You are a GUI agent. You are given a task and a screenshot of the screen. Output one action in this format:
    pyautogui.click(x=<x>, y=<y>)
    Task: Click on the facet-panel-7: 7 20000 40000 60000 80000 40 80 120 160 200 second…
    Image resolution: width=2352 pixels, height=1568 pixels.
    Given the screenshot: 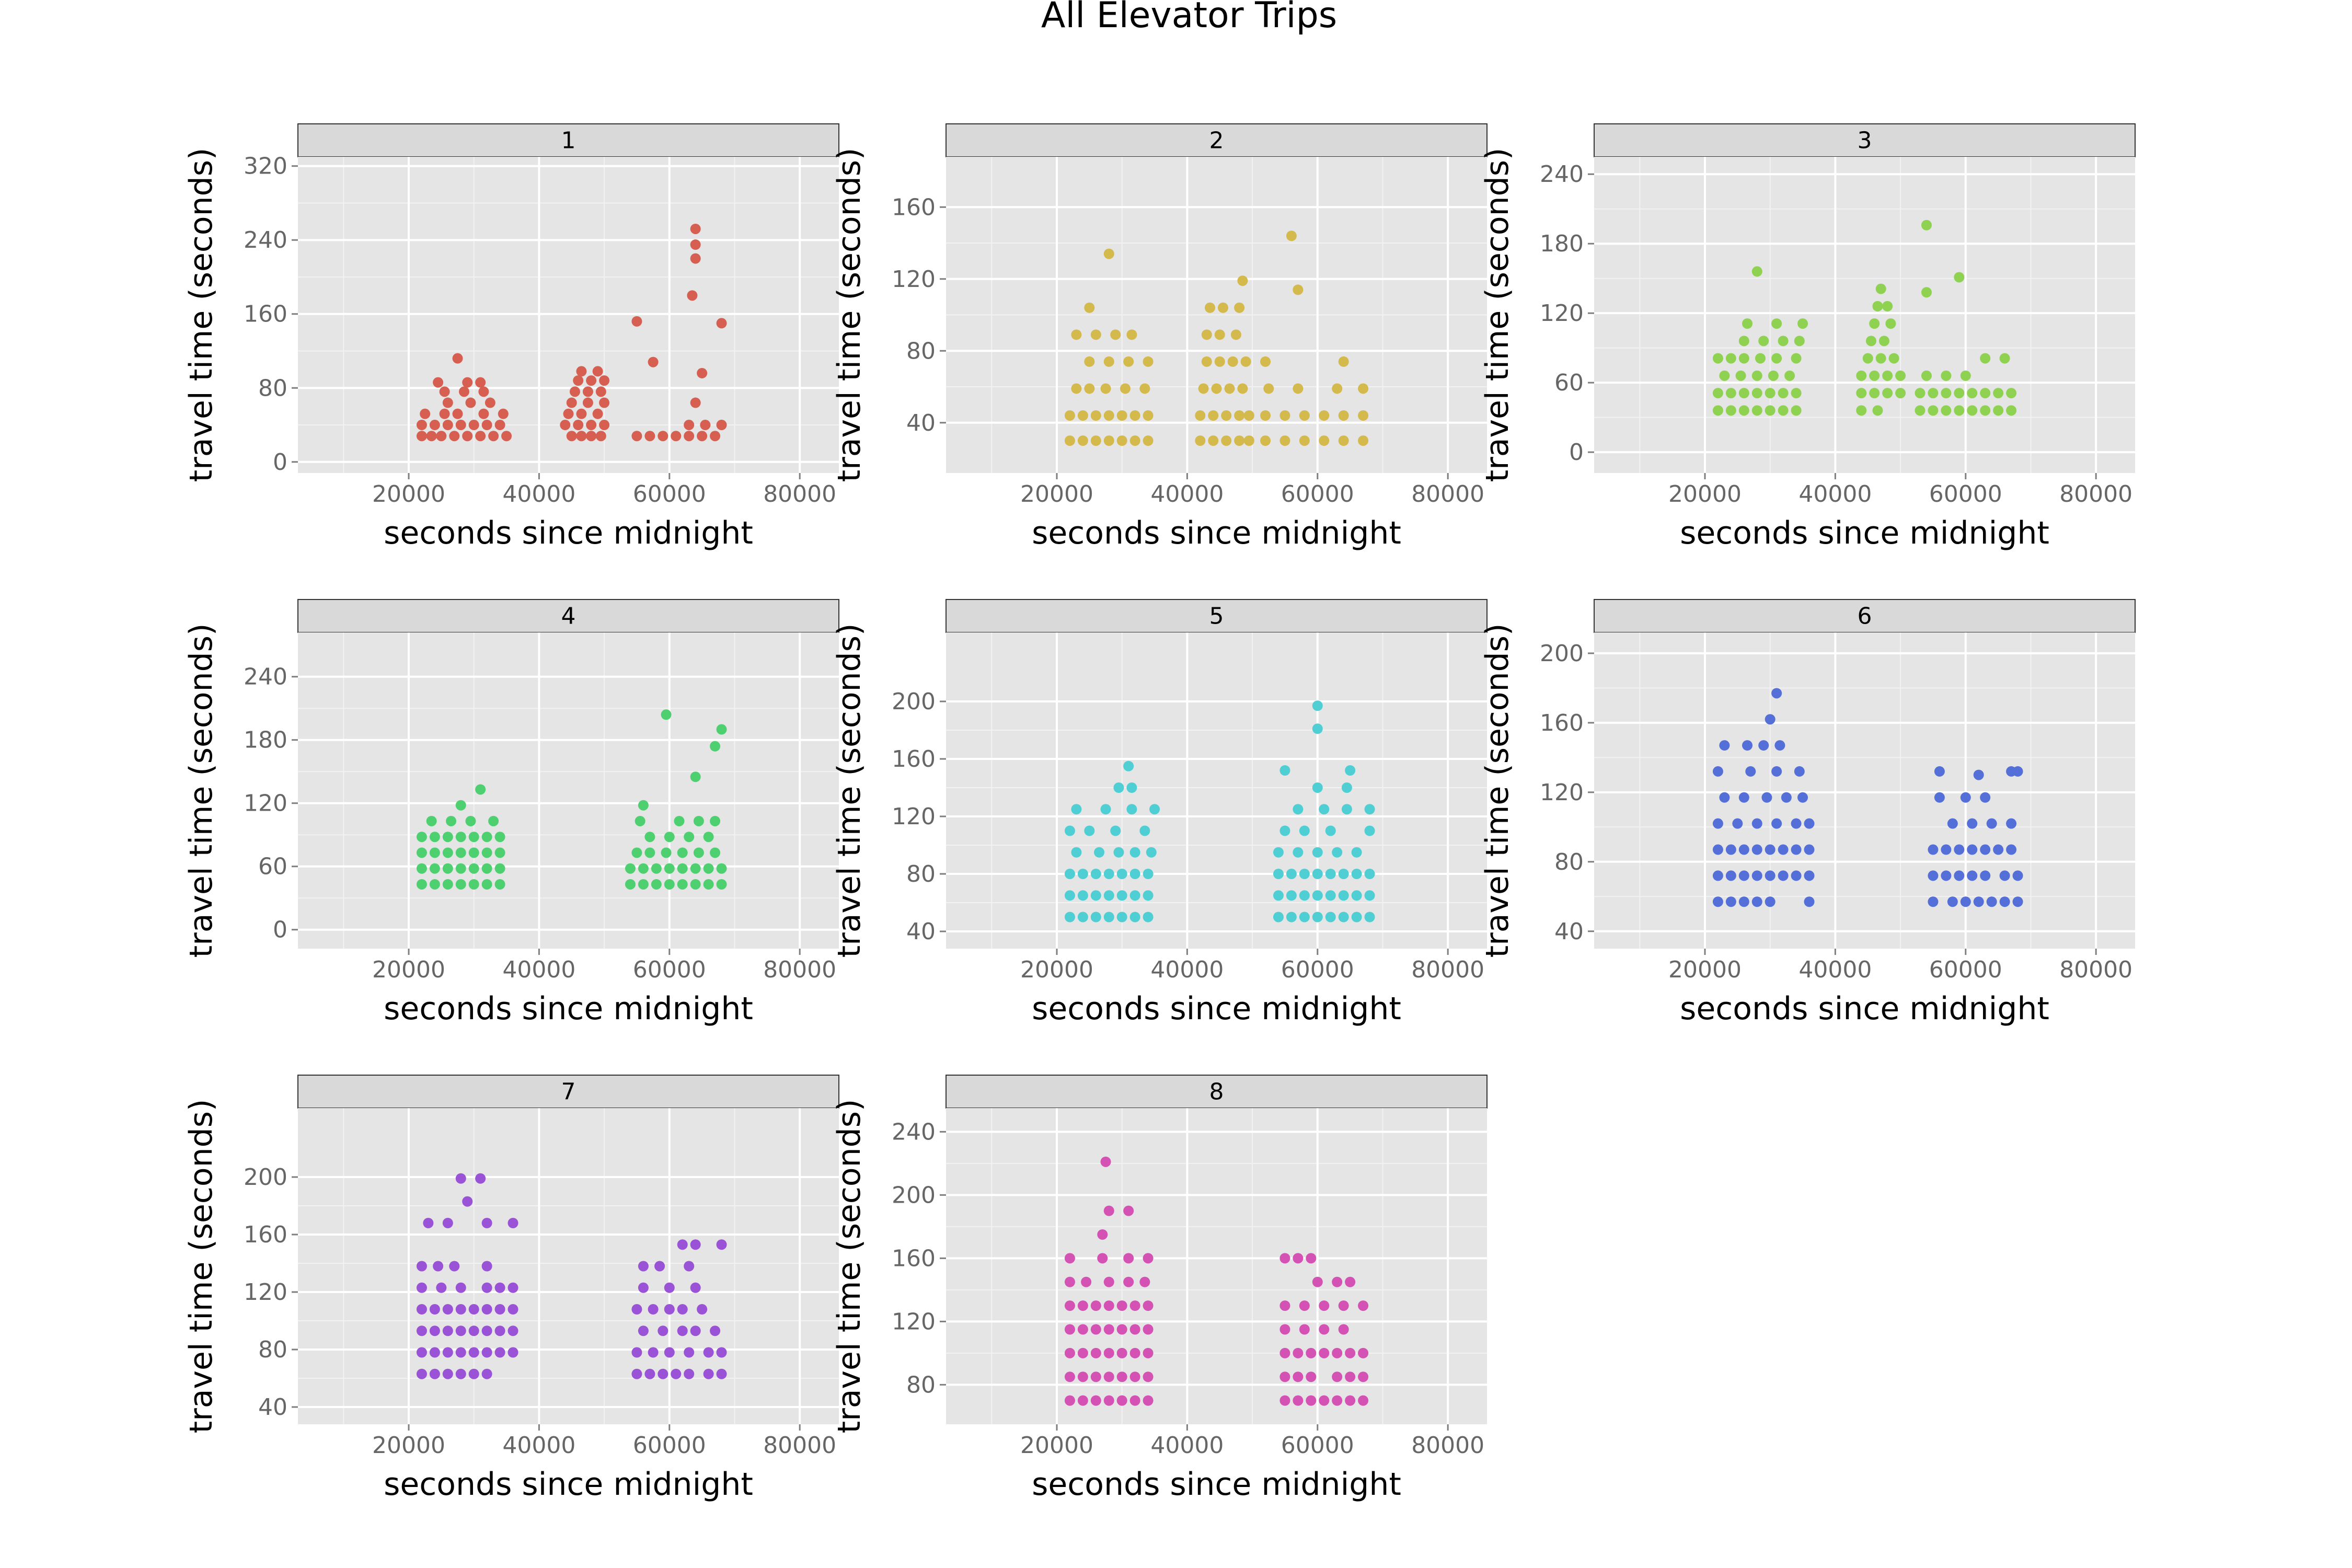 What is the action you would take?
    pyautogui.click(x=511, y=1289)
    